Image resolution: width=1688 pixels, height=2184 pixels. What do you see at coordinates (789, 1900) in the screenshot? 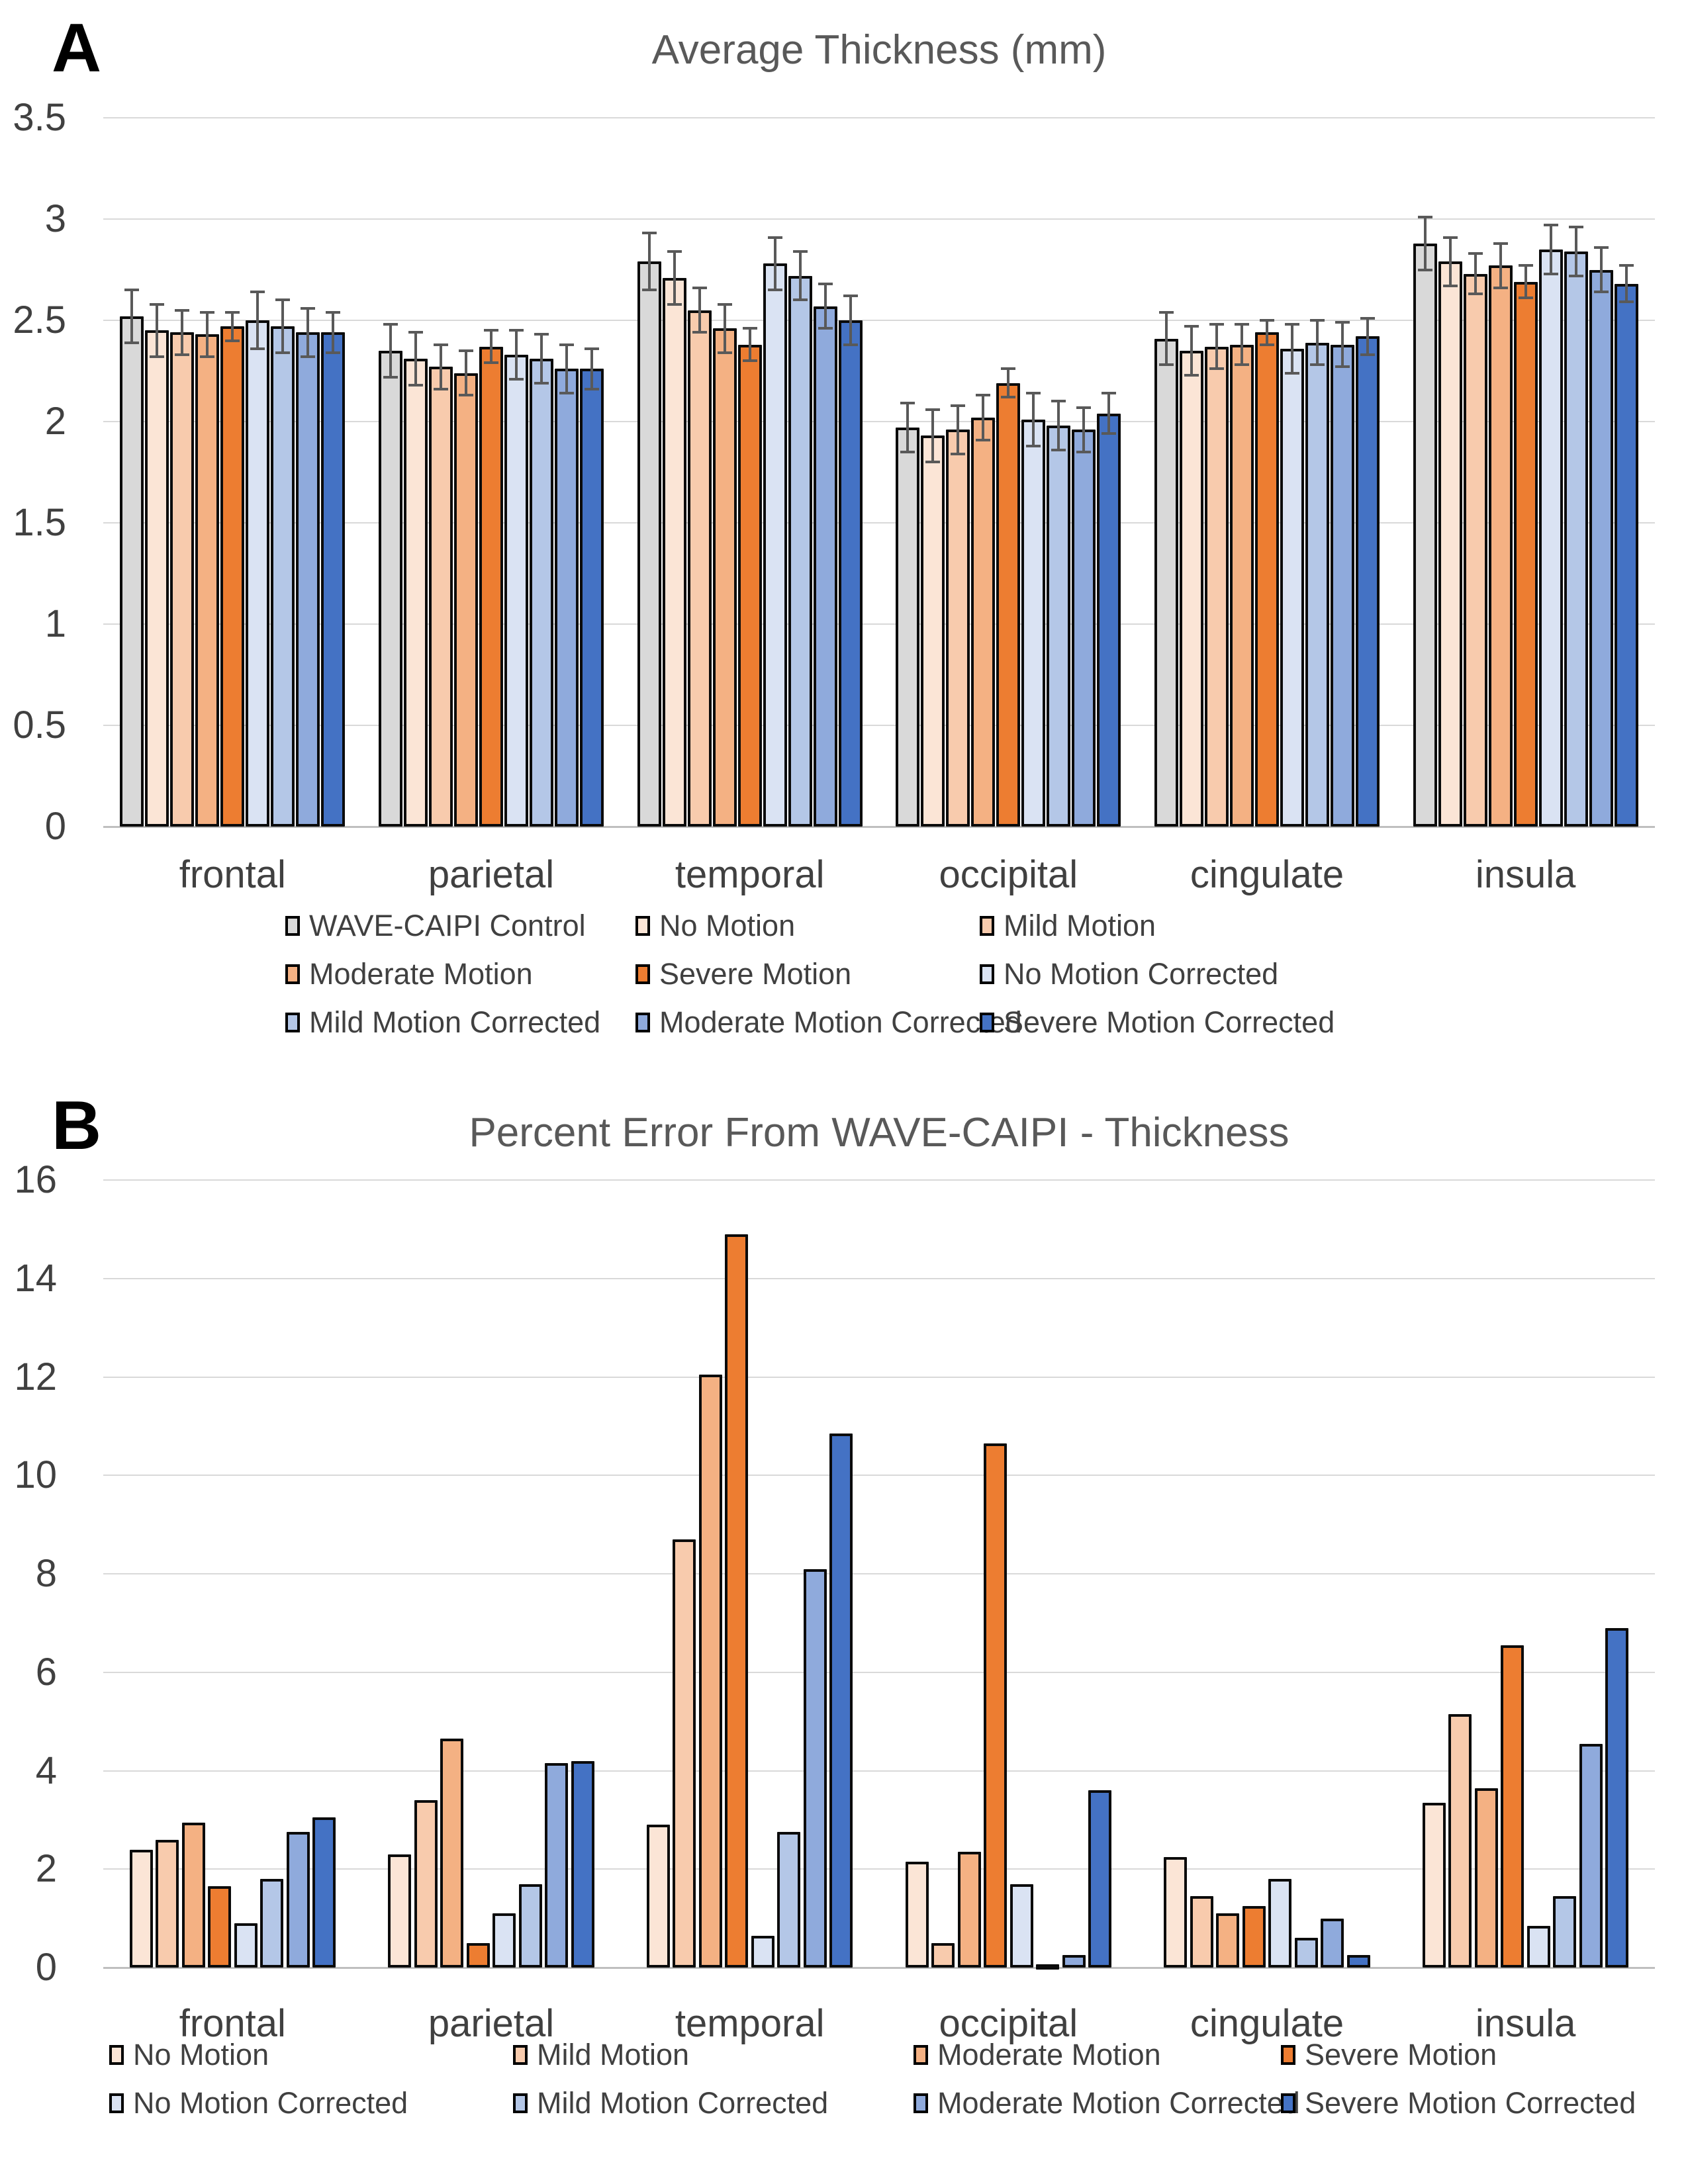
I see `bar-temporal-mild-motion-corrected` at bounding box center [789, 1900].